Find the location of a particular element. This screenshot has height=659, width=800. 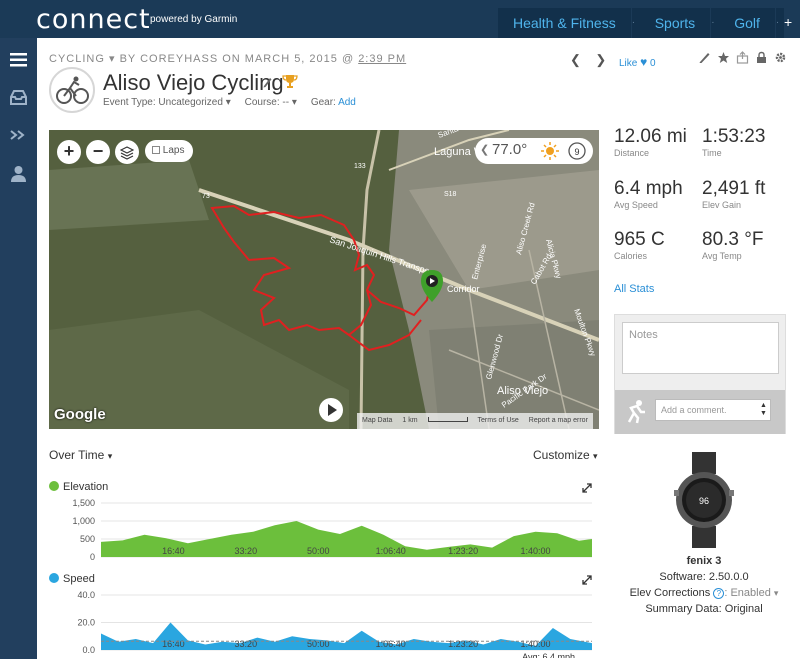

activity-toolbar is located at coordinates (742, 57).